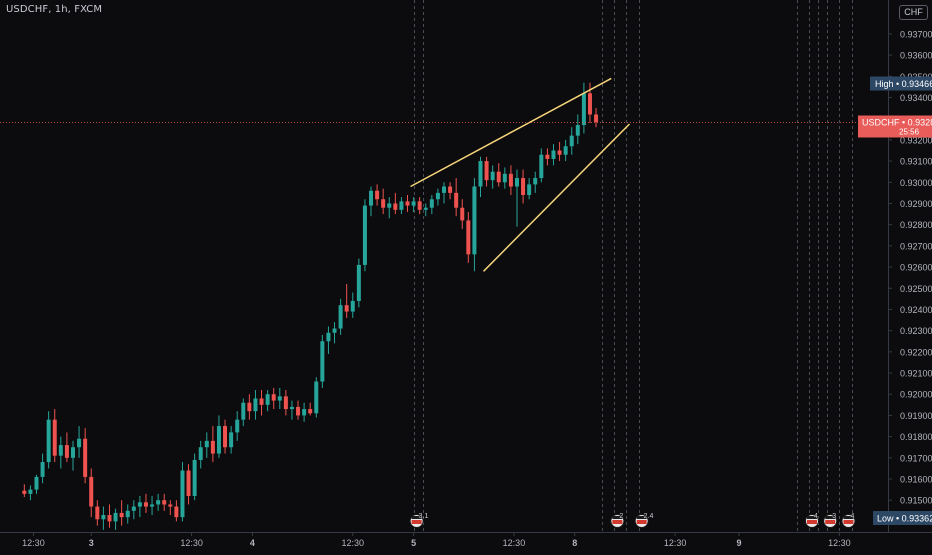 The image size is (932, 555). I want to click on trendline-lower, so click(557, 197).